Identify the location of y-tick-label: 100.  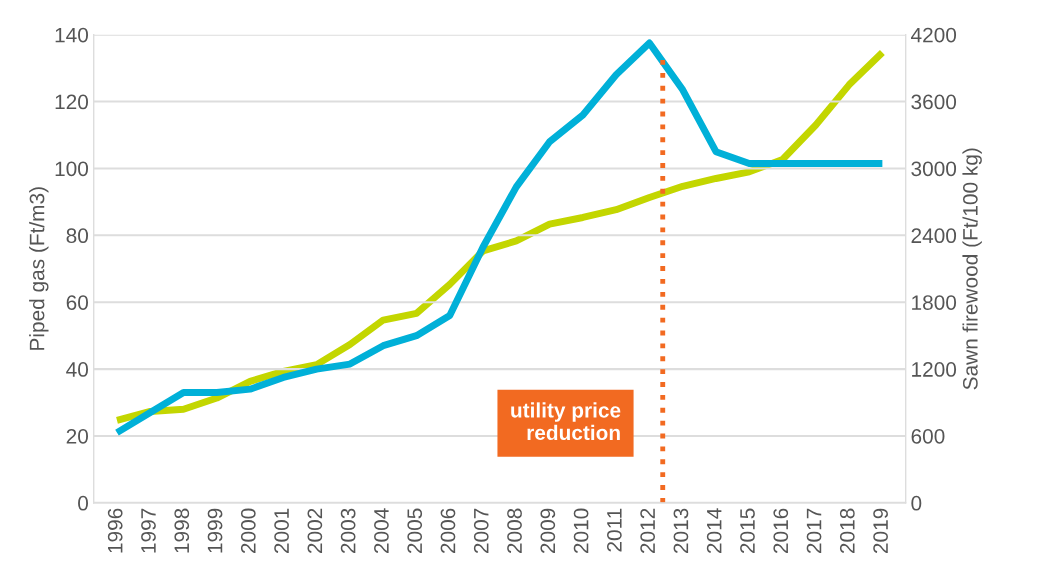
(72, 169).